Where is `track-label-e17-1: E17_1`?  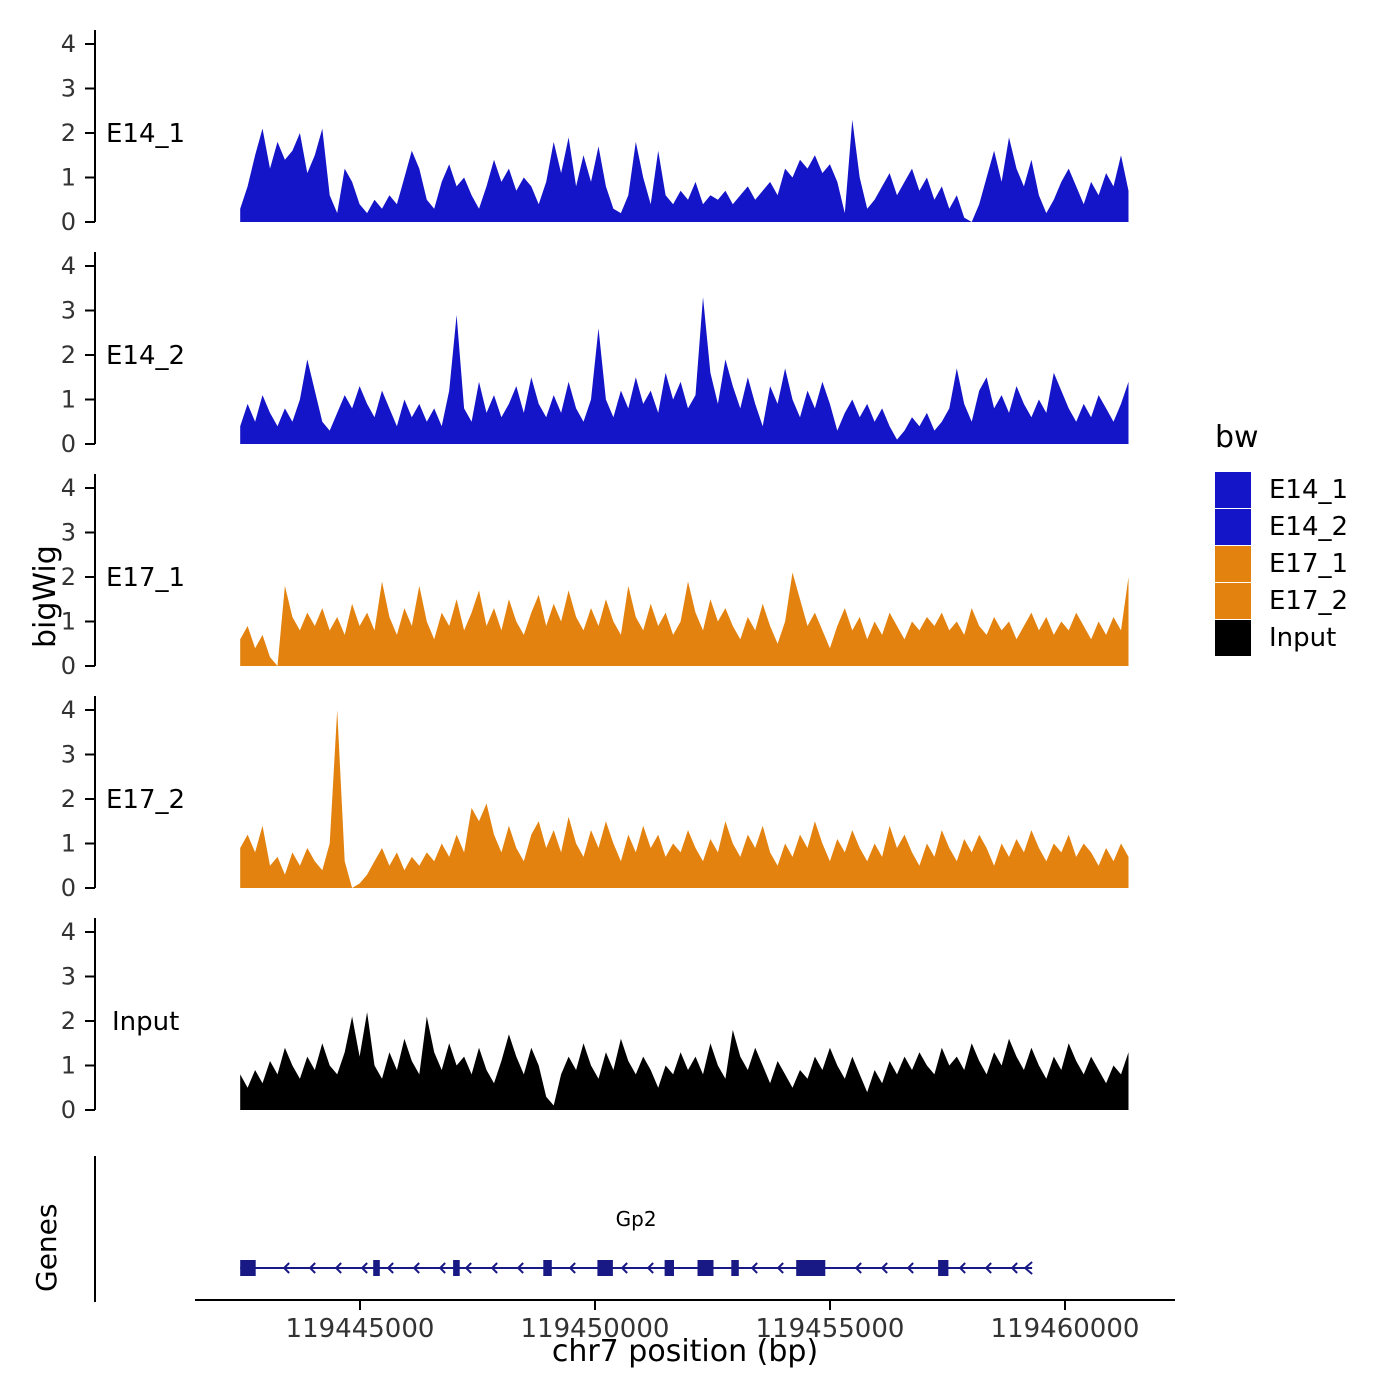
track-label-e17-1: E17_1 is located at coordinates (146, 578).